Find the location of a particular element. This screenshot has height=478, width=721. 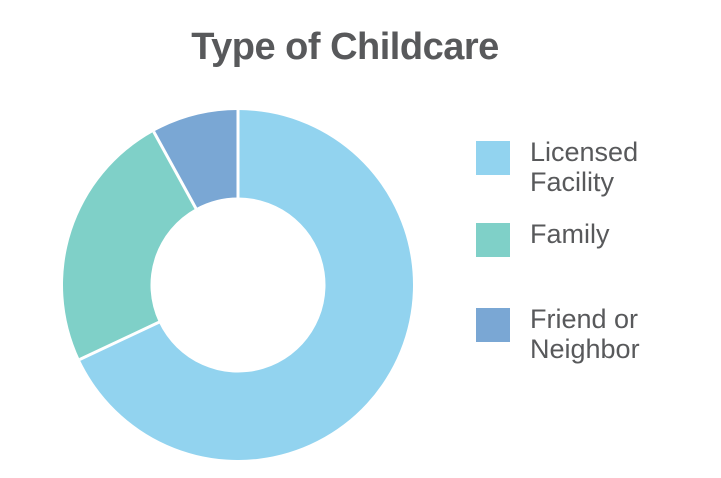

legend-swatch-friend-or-neighbor is located at coordinates (493, 325).